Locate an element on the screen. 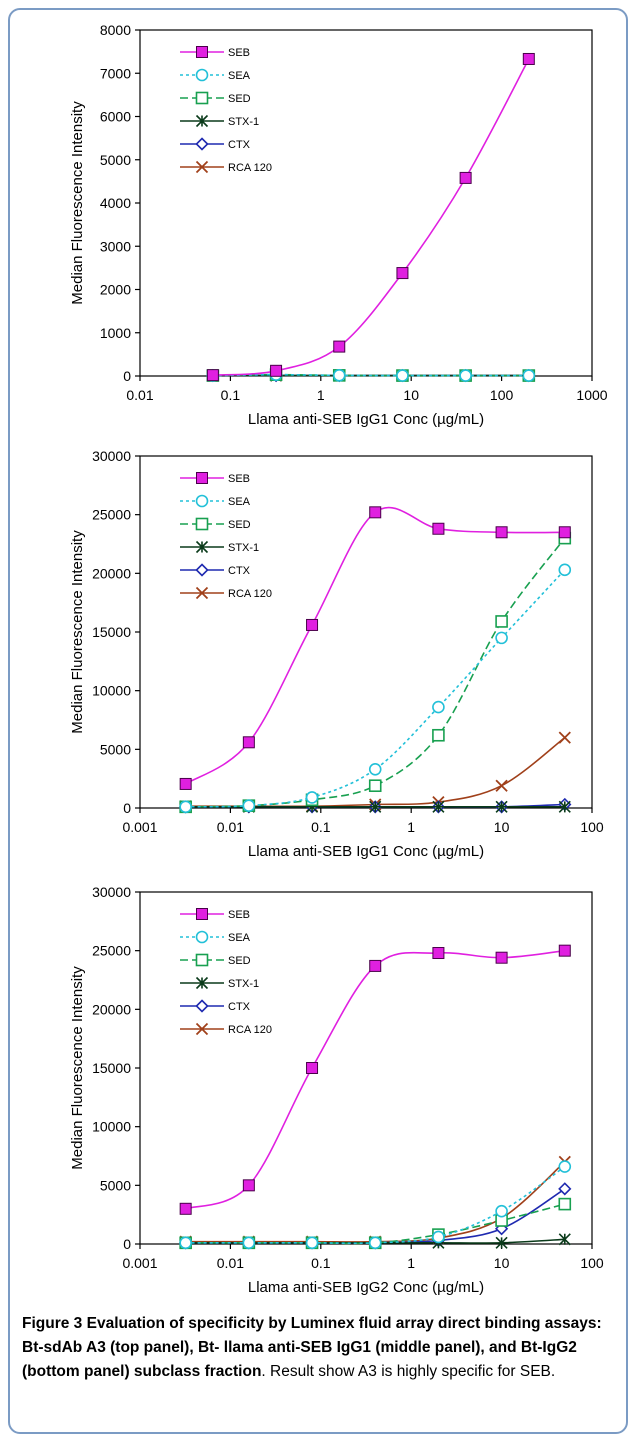 Image resolution: width=638 pixels, height=1445 pixels. caption-label: Figure 3 is located at coordinates (52, 1323).